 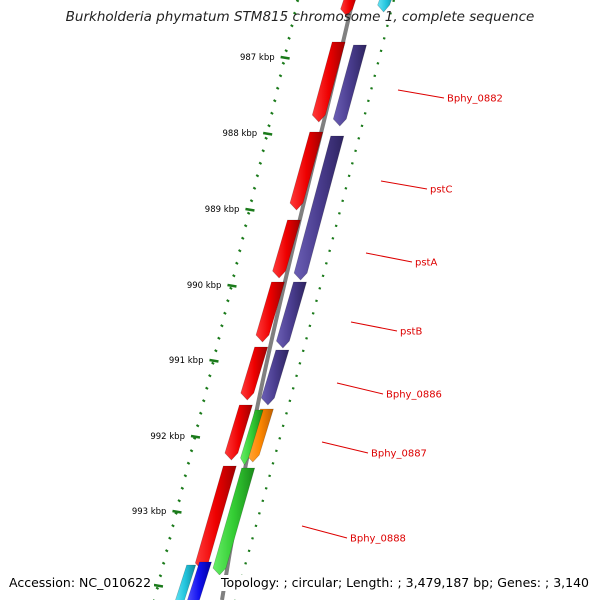 I want to click on accession-value: NC_010622, so click(x=115, y=582).